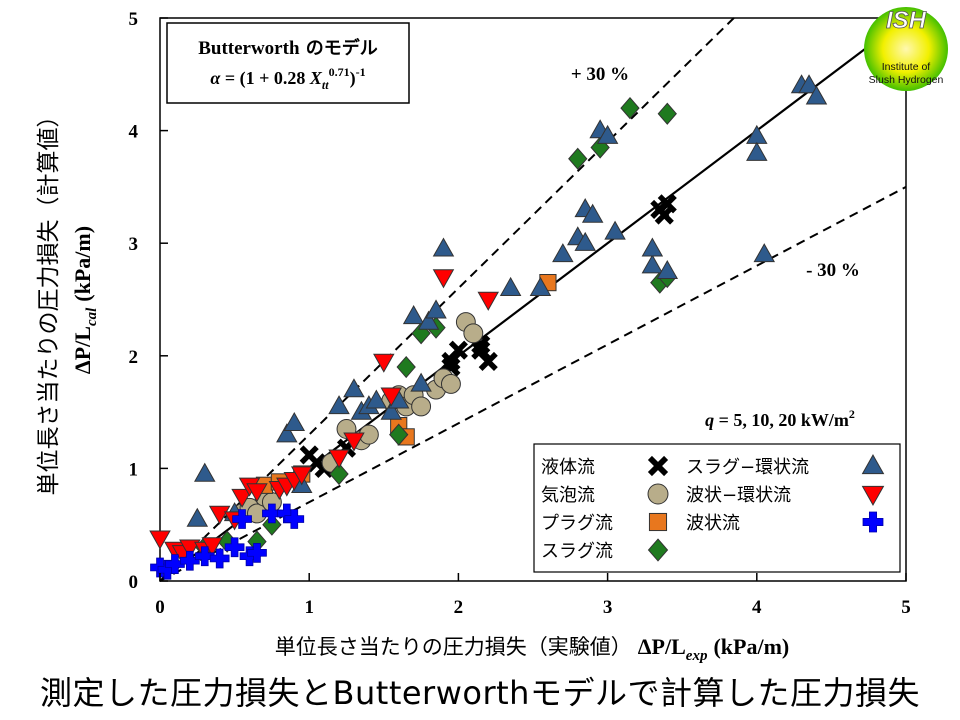 The width and height of the screenshot is (960, 720). What do you see at coordinates (134, 132) in the screenshot?
I see `y-tick-label: 4` at bounding box center [134, 132].